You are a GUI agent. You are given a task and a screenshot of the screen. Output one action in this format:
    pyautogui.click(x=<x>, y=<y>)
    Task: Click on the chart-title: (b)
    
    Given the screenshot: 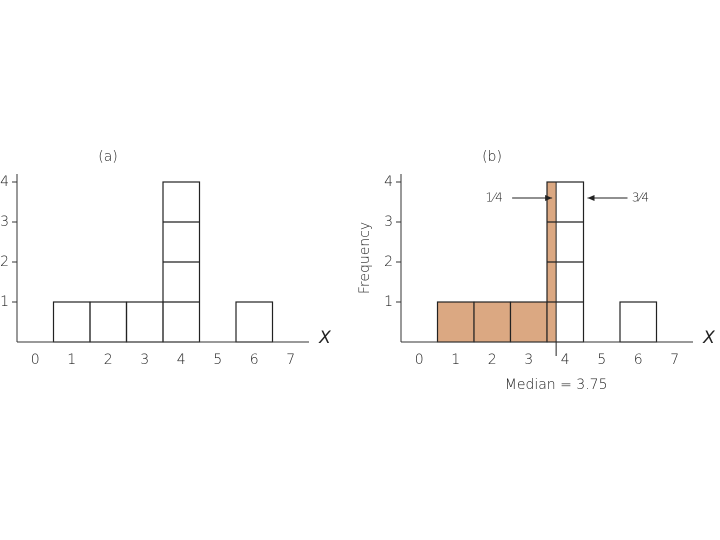 What is the action you would take?
    pyautogui.click(x=492, y=157)
    